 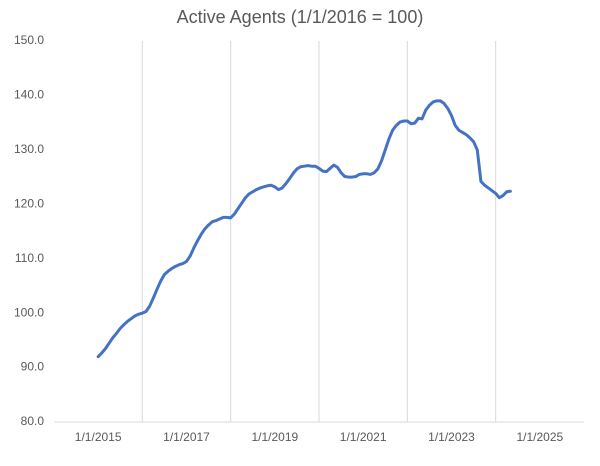 What do you see at coordinates (98, 437) in the screenshot?
I see `x-tick-label: 1/1/2015` at bounding box center [98, 437].